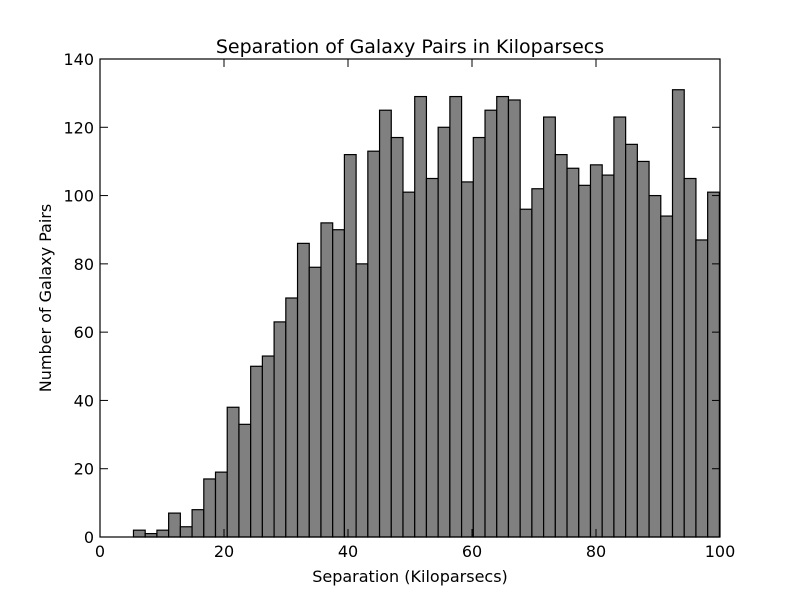  What do you see at coordinates (410, 576) in the screenshot?
I see `x-axis-label: Separation (Kiloparsecs)` at bounding box center [410, 576].